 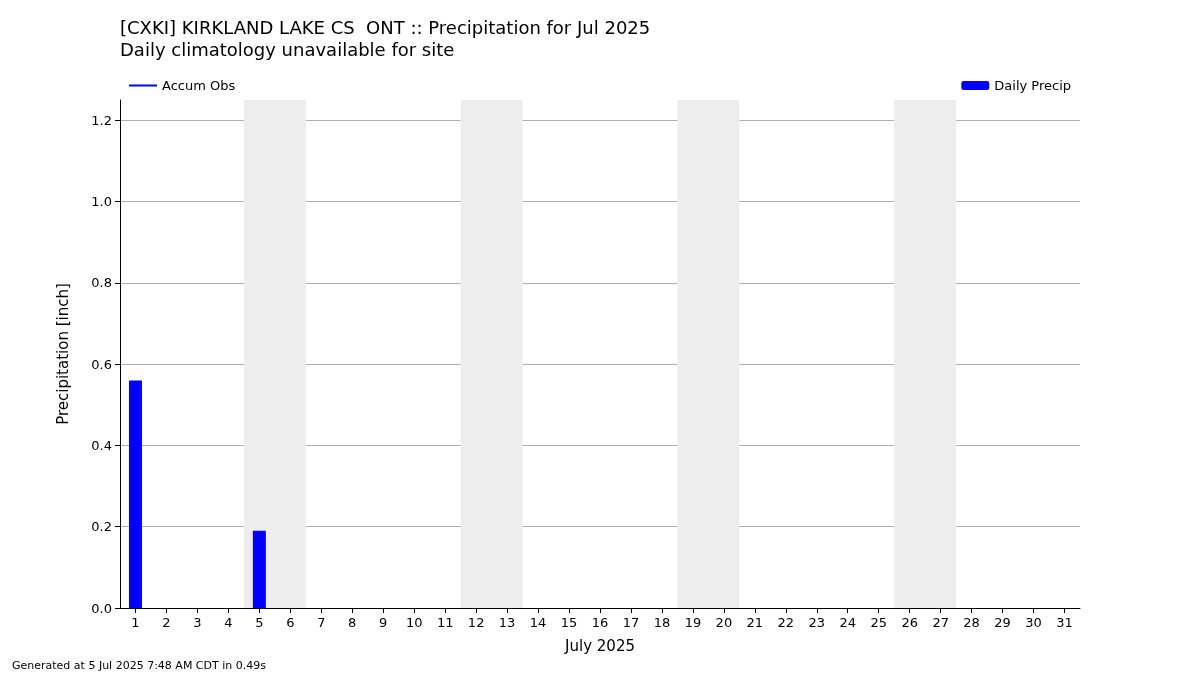 I want to click on x-tick-label: 22, so click(x=786, y=622).